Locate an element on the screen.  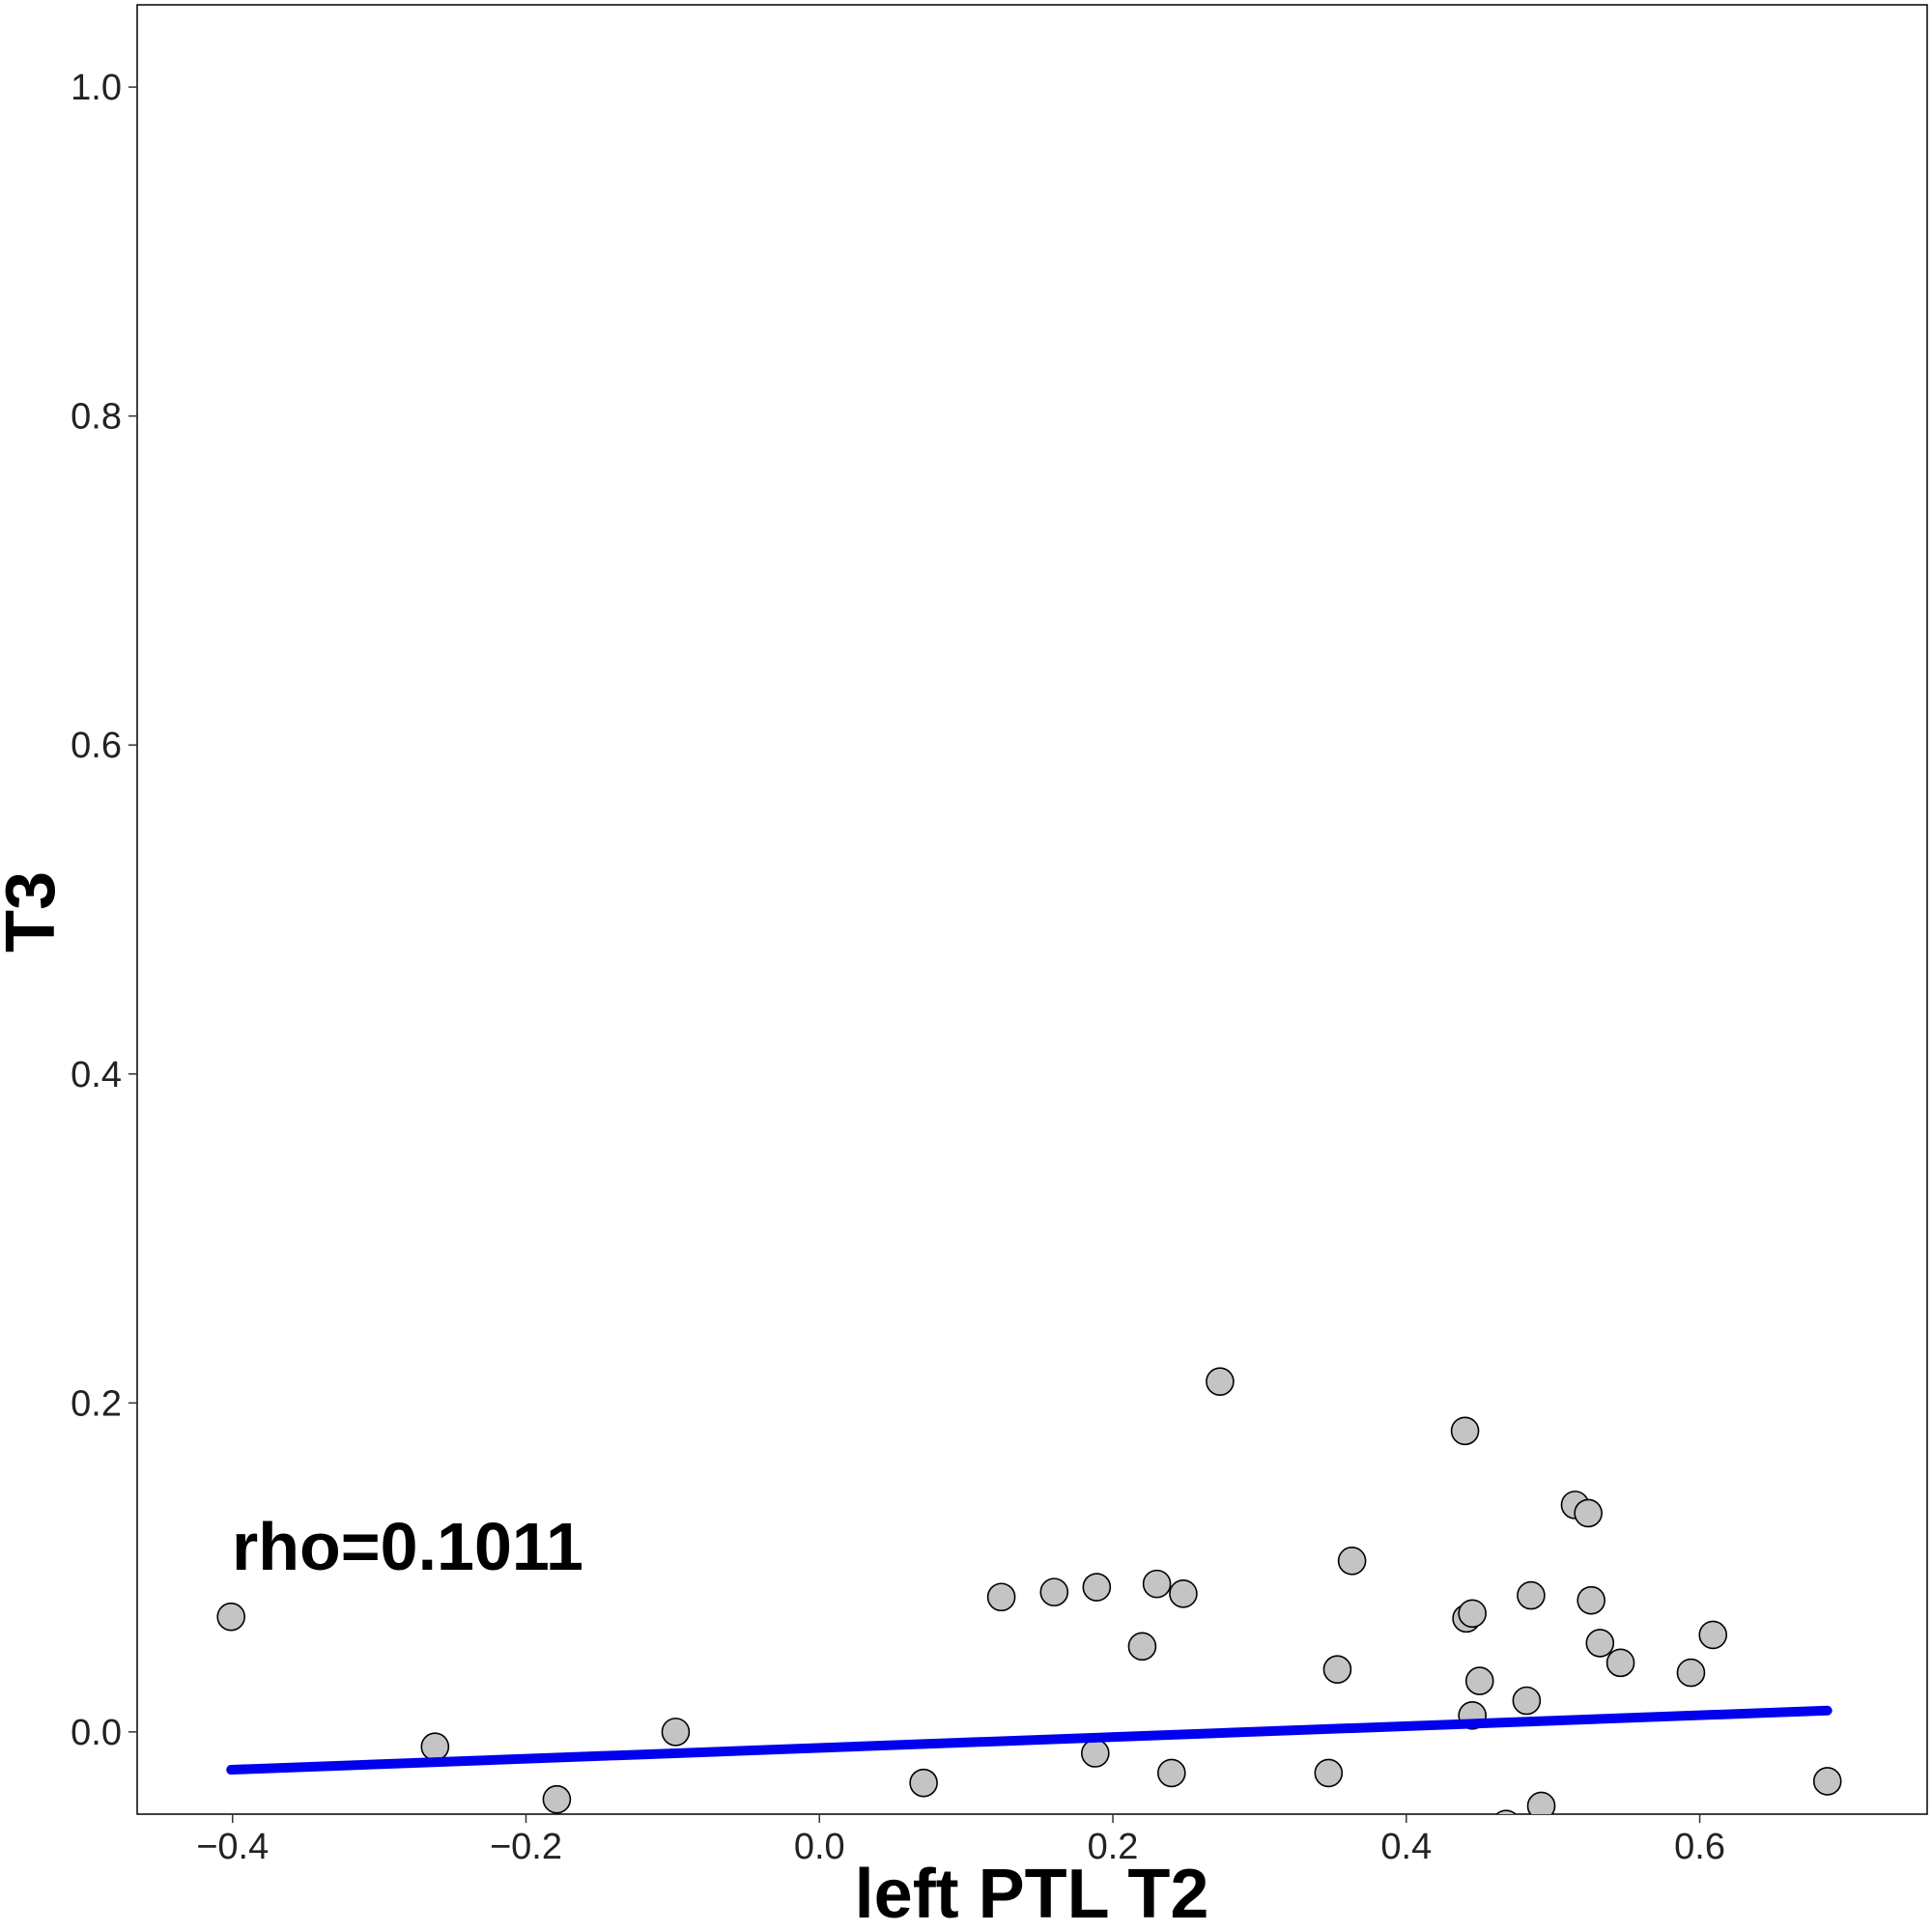
regression-line is located at coordinates (1029, 1740).